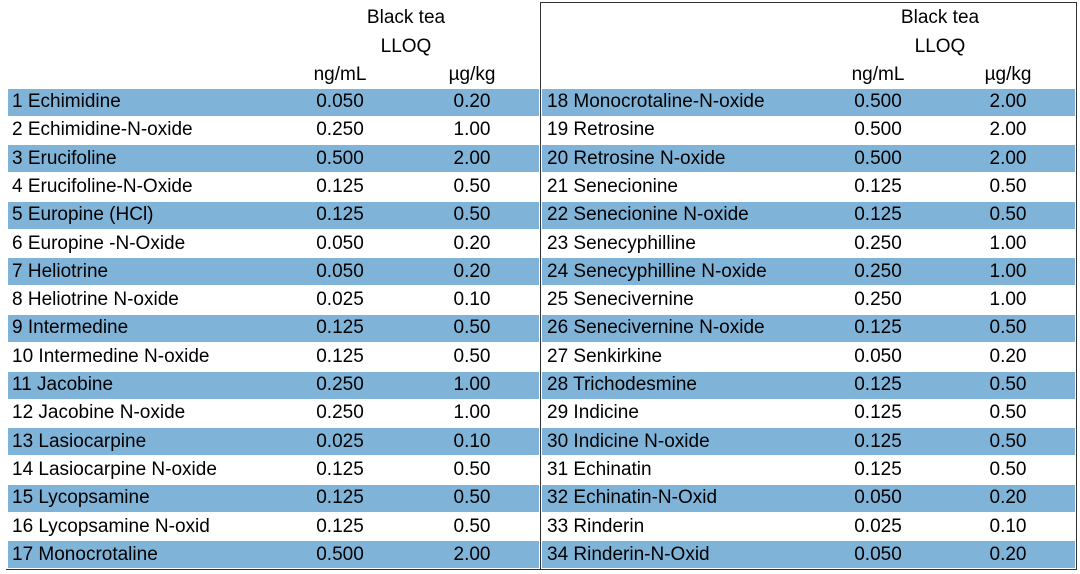  I want to click on compound-name: 16 Lycopsamine N-oxid, so click(111, 526).